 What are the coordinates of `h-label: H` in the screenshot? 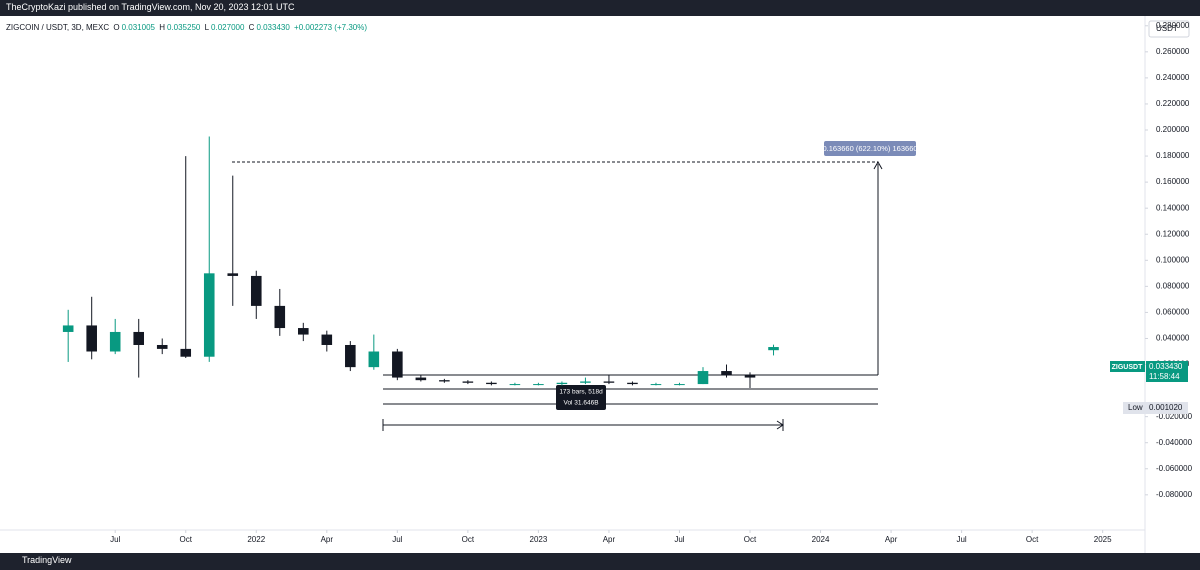 It's located at (162, 27).